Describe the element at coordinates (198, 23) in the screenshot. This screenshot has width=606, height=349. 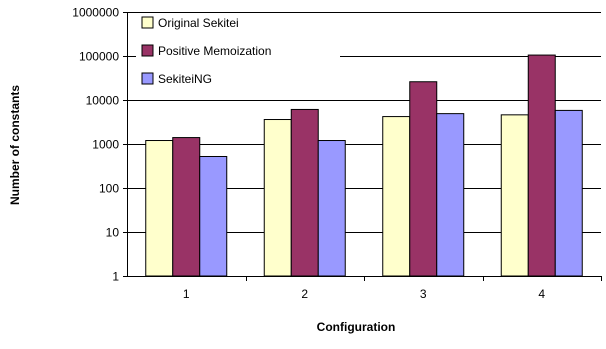
I see `legend-label: Original Sekitei` at that location.